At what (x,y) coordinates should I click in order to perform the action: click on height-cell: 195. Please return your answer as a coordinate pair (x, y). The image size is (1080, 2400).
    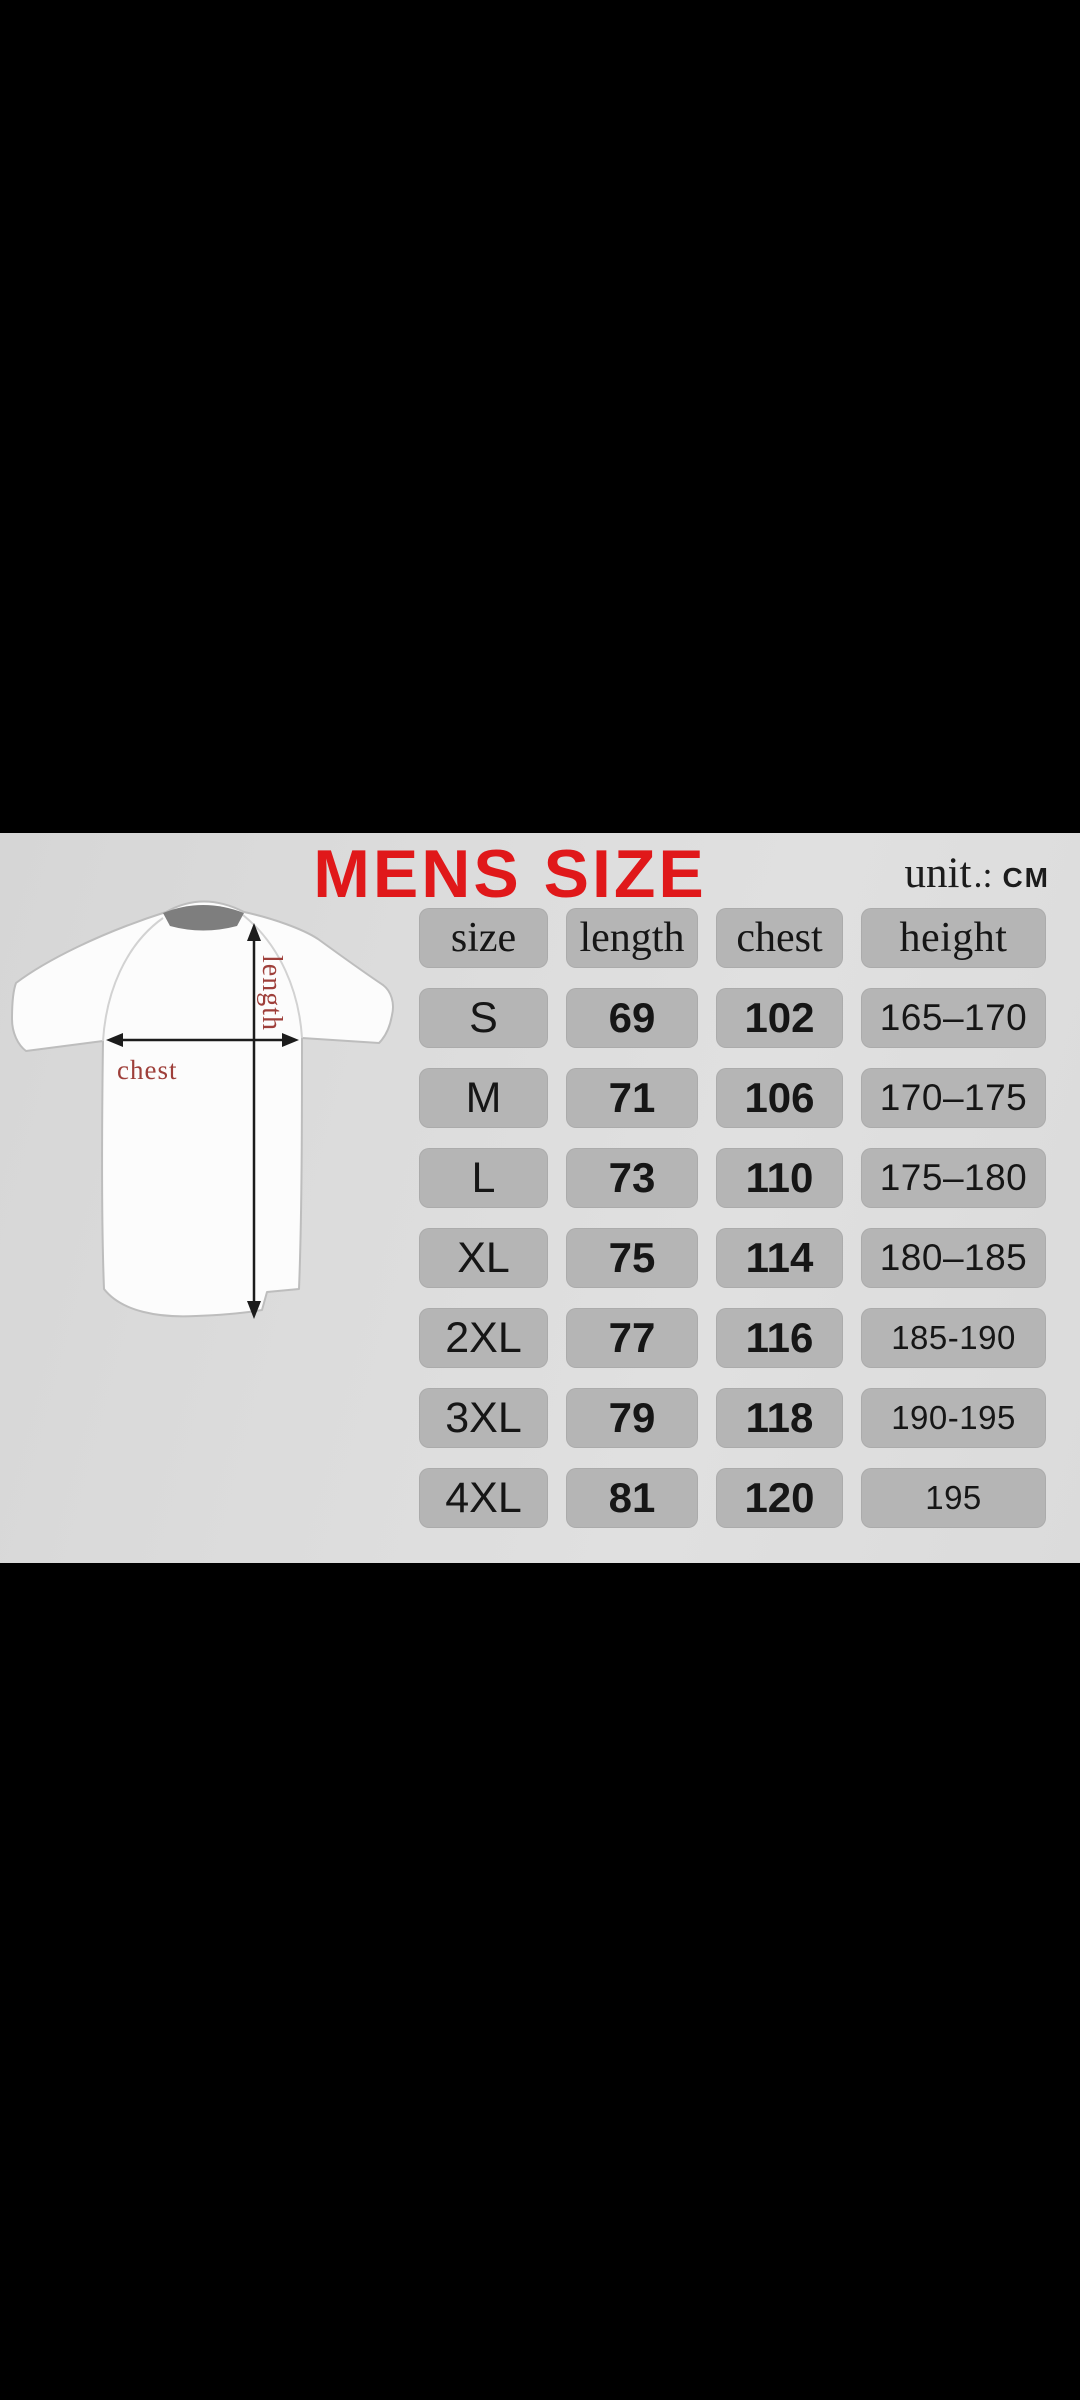
    Looking at the image, I should click on (953, 1498).